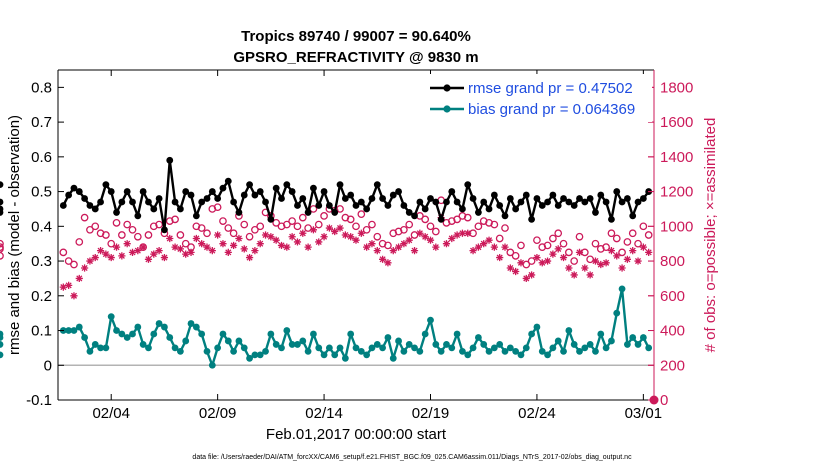  What do you see at coordinates (41, 157) in the screenshot?
I see `y-tick-label: 0.6` at bounding box center [41, 157].